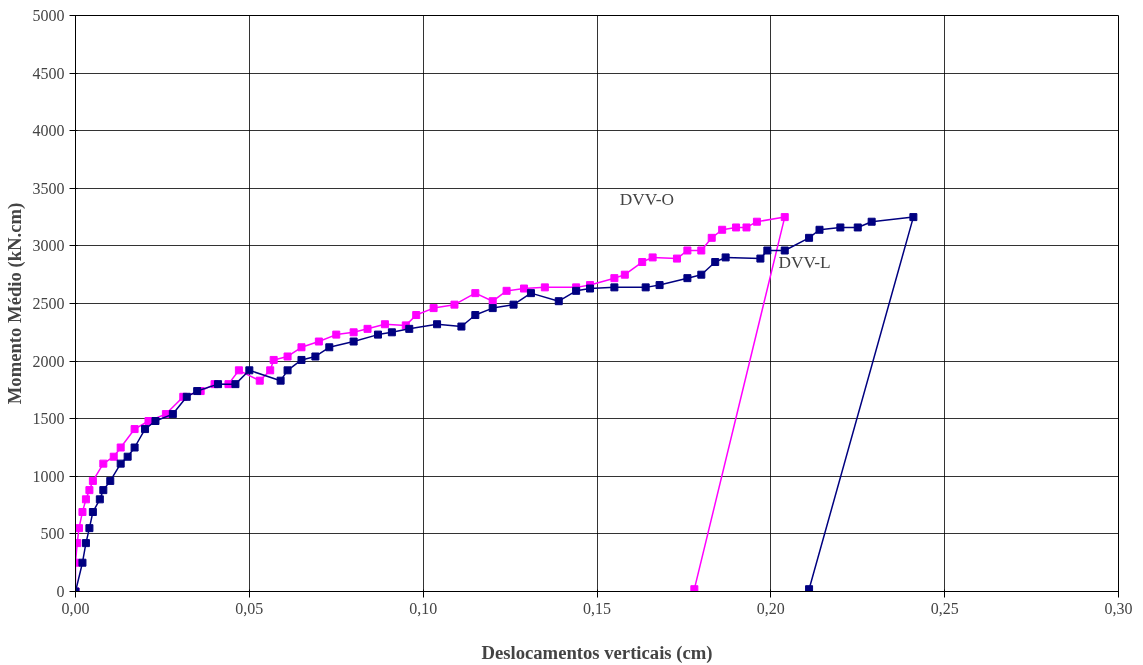 The height and width of the screenshot is (665, 1143). Describe the element at coordinates (597, 652) in the screenshot. I see `x-axis-title: Deslocamentos verticais (cm)` at that location.